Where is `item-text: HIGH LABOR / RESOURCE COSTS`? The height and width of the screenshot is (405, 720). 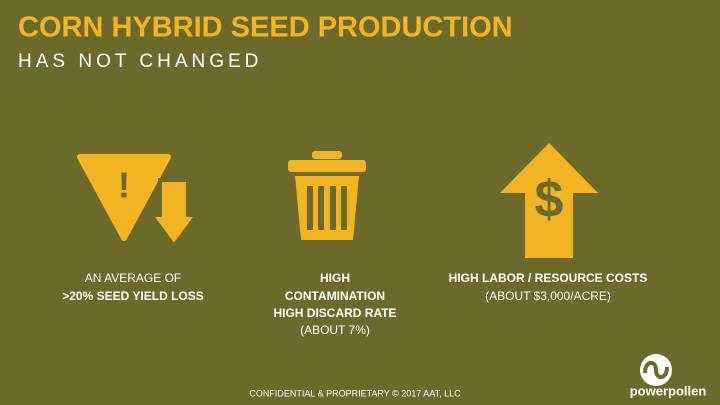 item-text: HIGH LABOR / RESOURCE COSTS is located at coordinates (548, 278).